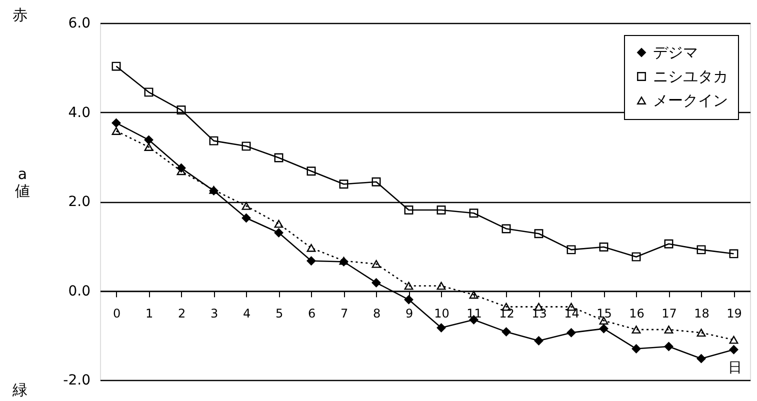 The image size is (757, 401). Describe the element at coordinates (604, 313) in the screenshot. I see `x-tick-label: 15` at that location.